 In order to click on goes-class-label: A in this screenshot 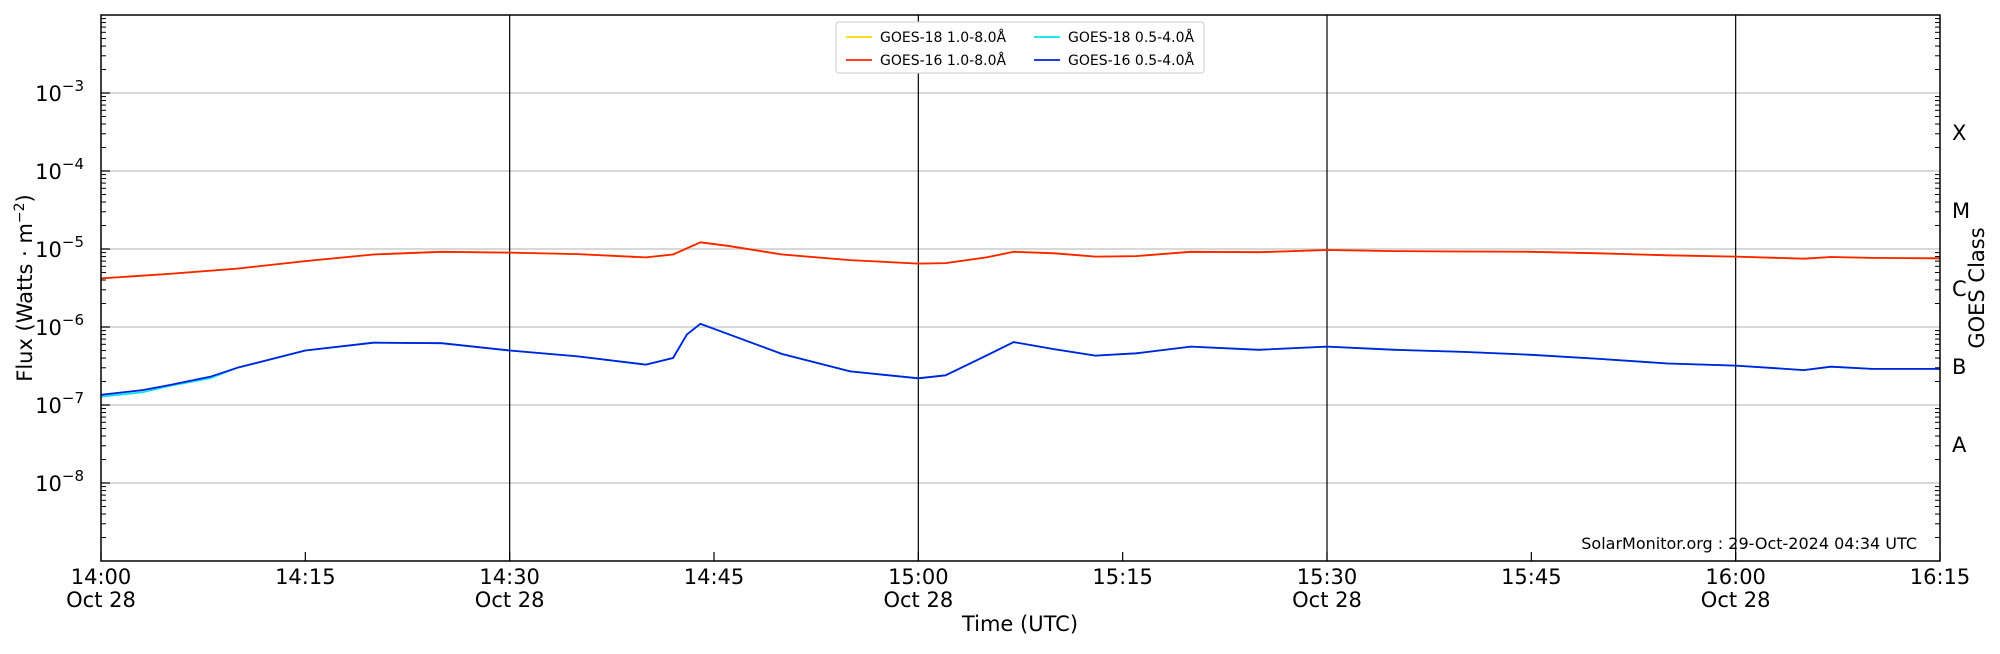, I will do `click(1959, 445)`.